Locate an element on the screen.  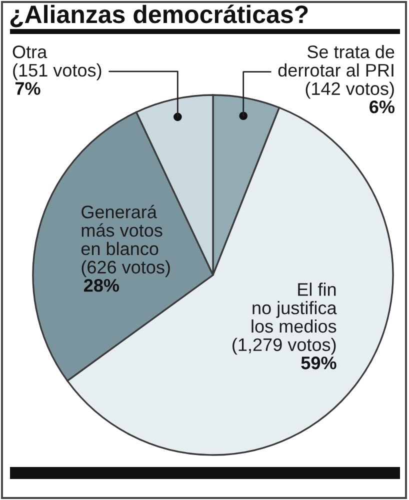
data-label: 7% is located at coordinates (27, 88).